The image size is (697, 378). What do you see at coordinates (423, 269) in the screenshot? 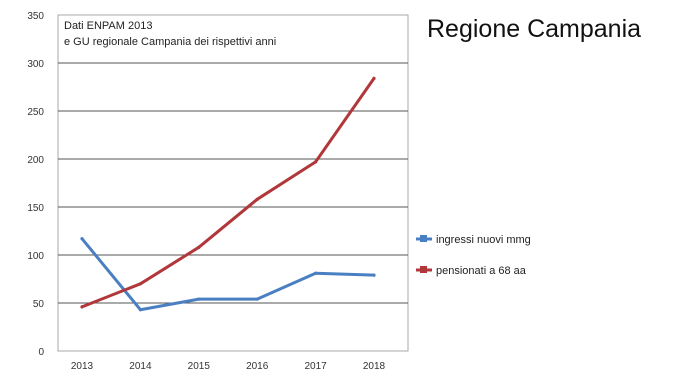
I see `legend-marker-pensionati` at bounding box center [423, 269].